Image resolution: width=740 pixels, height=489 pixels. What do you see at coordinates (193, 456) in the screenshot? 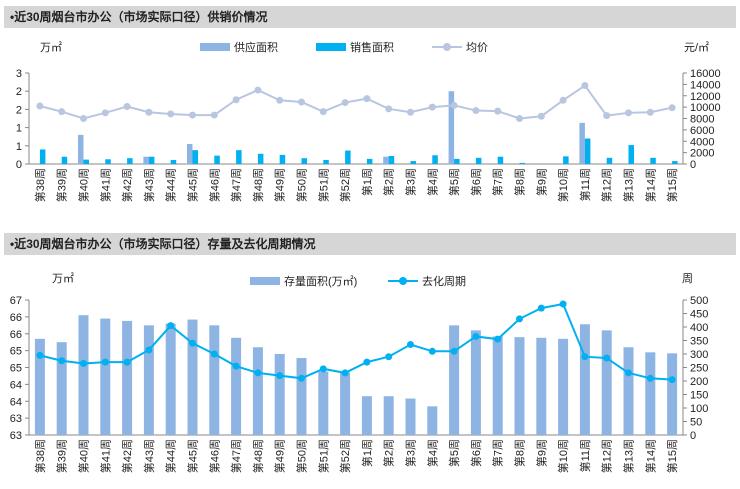
I see `chart2-category-label: 第45周` at bounding box center [193, 456].